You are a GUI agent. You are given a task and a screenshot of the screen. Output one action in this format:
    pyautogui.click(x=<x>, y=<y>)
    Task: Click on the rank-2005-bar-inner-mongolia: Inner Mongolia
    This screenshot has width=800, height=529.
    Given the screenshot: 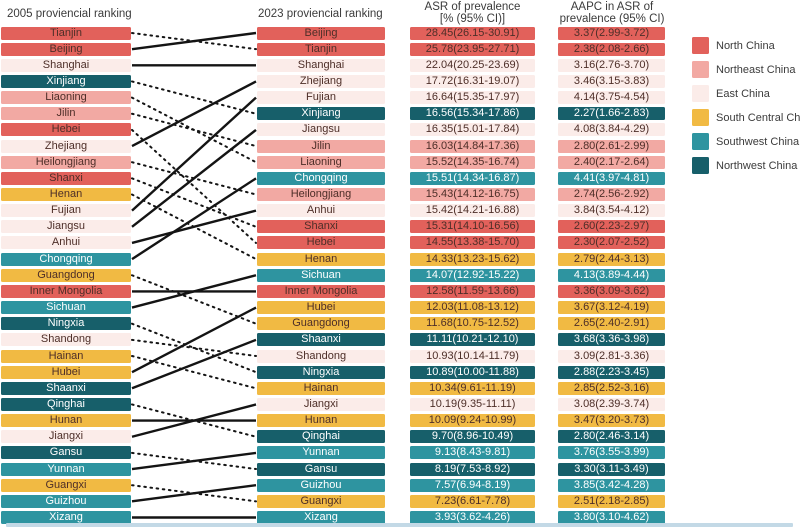 What is the action you would take?
    pyautogui.click(x=66, y=291)
    